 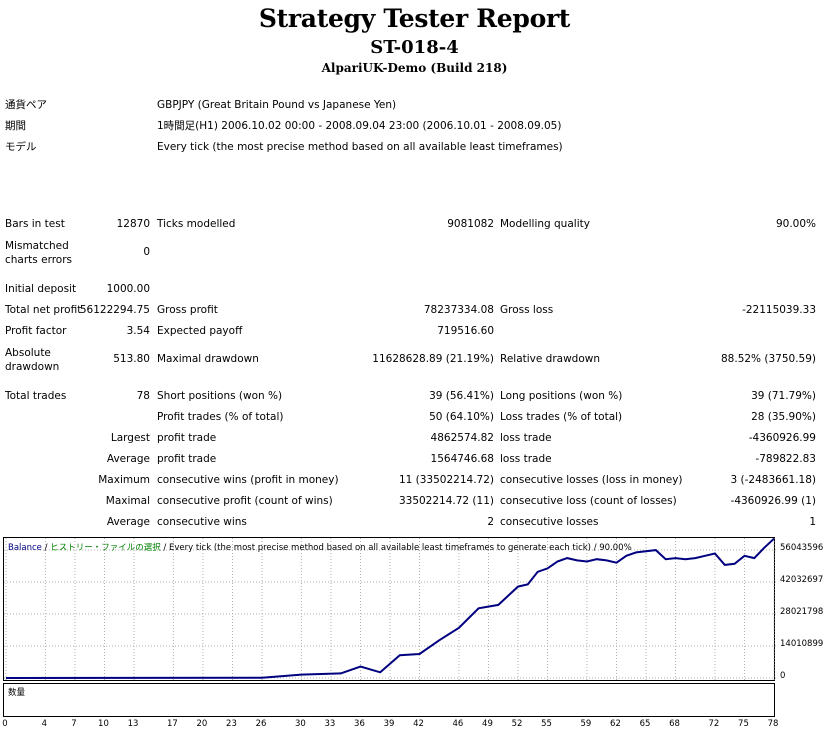 I want to click on max-cons-wins-value: 11 (33502214.72), so click(x=446, y=480).